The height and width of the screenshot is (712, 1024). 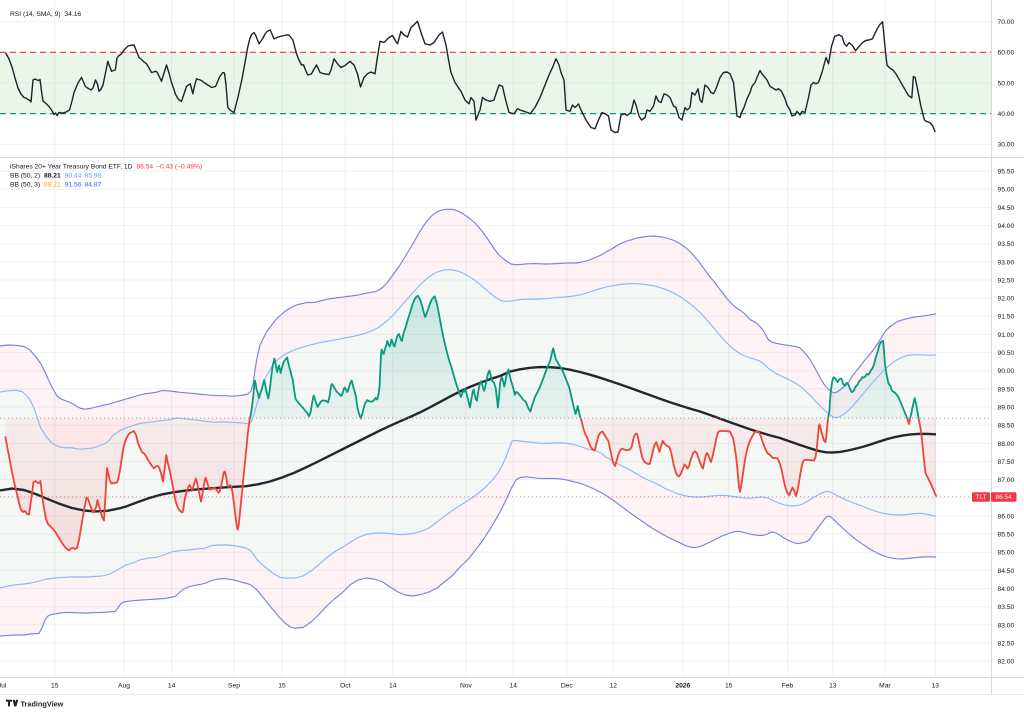 I want to click on svg-text: 50.00, so click(x=1006, y=83).